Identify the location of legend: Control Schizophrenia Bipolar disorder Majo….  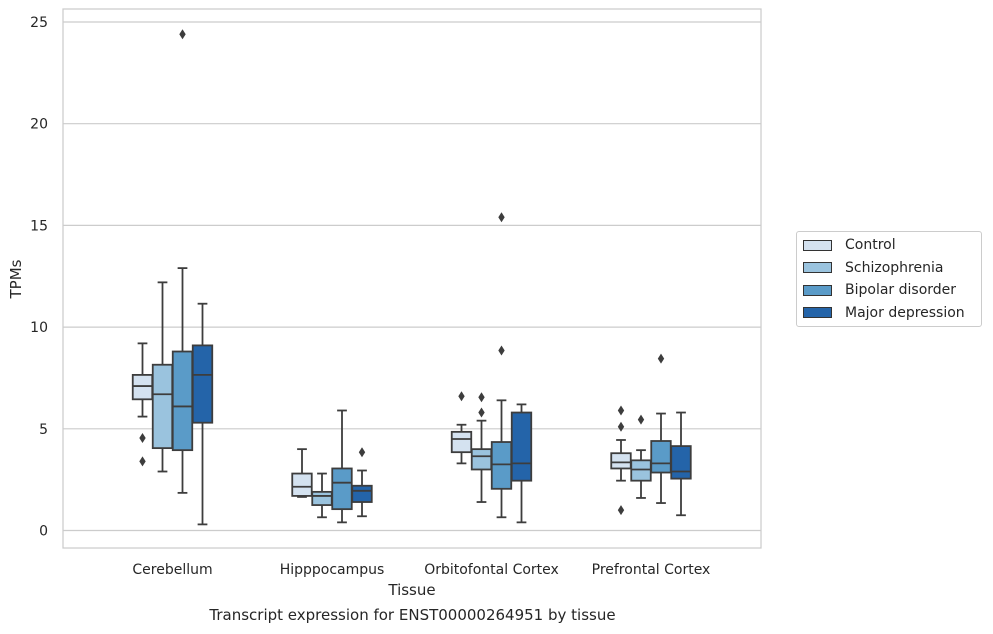
(889, 279).